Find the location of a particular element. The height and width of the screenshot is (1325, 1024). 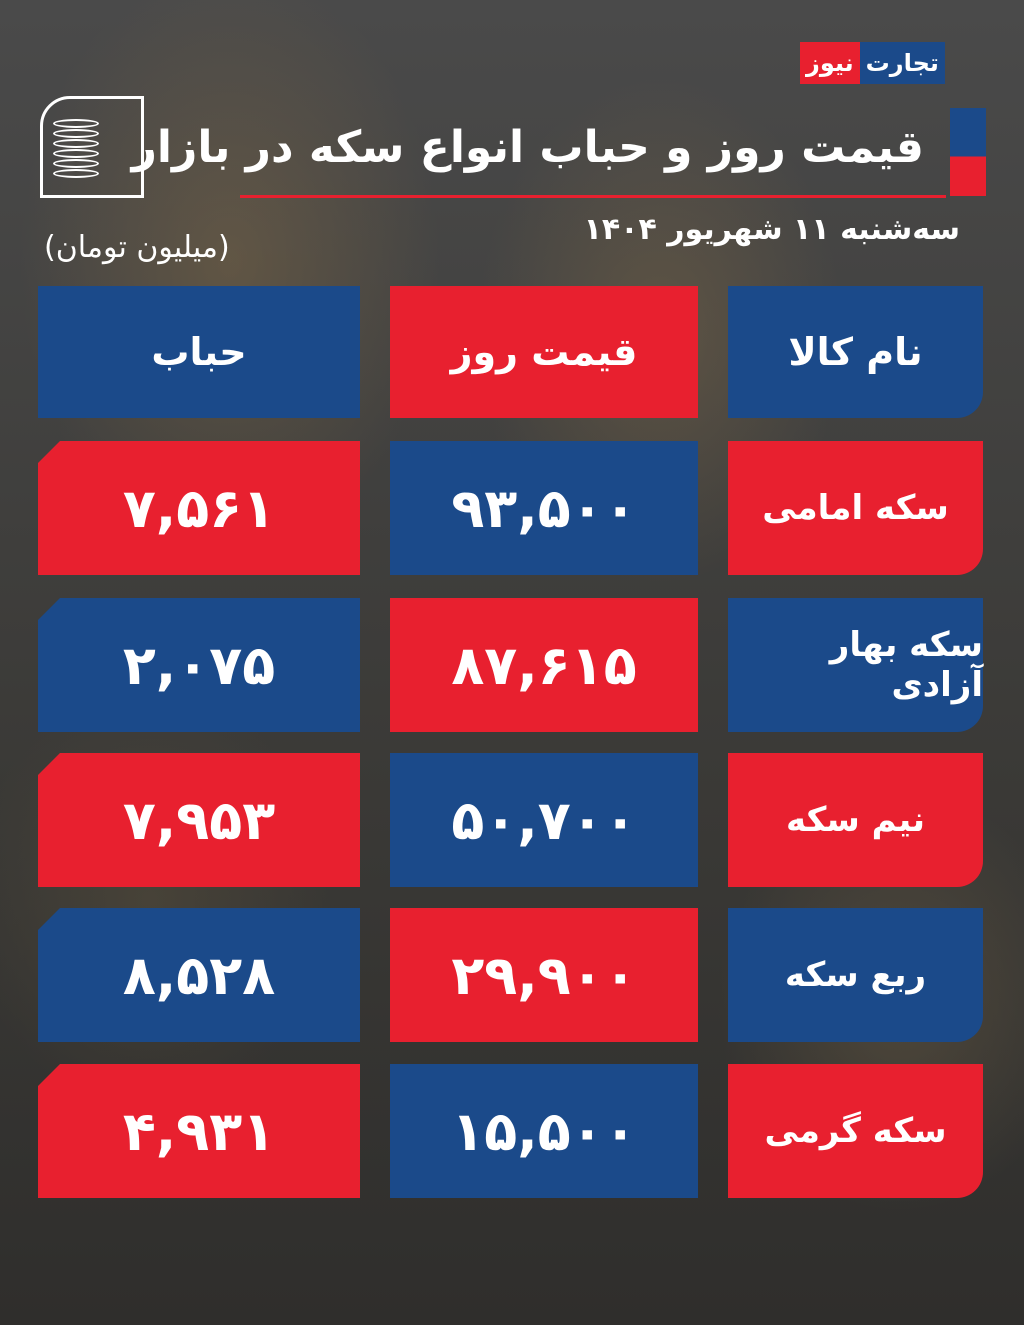

logo-part-1: تجارت is located at coordinates (902, 63).